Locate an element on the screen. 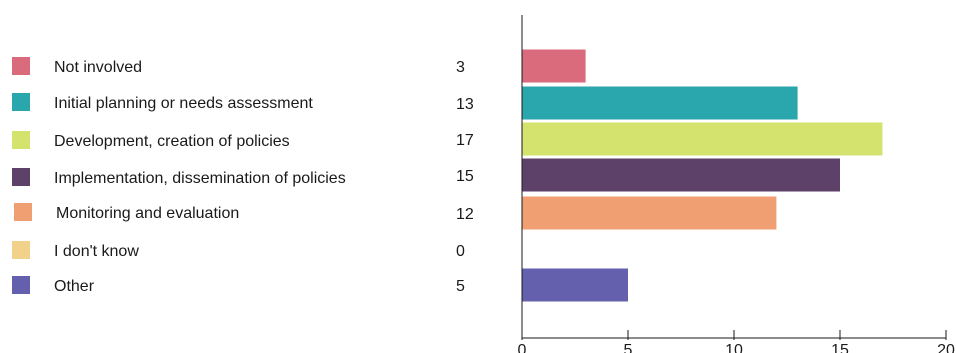  value-label: 3 is located at coordinates (460, 67).